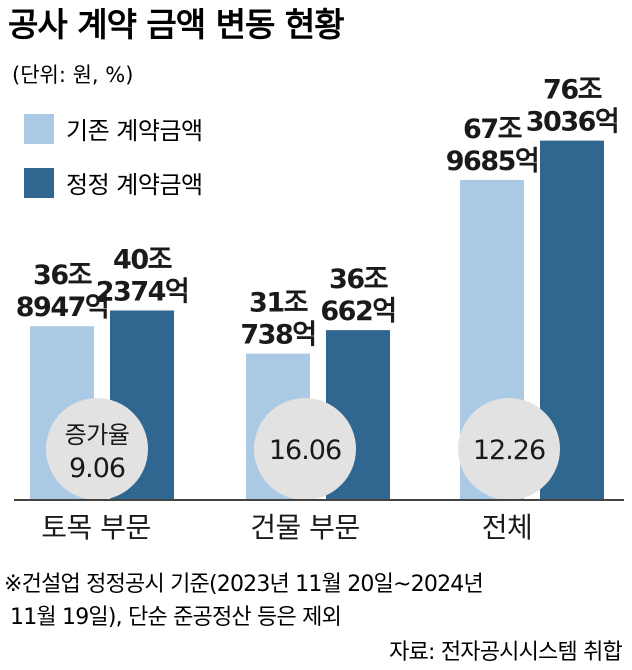  What do you see at coordinates (97, 468) in the screenshot?
I see `increase-rate-value-0: 9.06` at bounding box center [97, 468].